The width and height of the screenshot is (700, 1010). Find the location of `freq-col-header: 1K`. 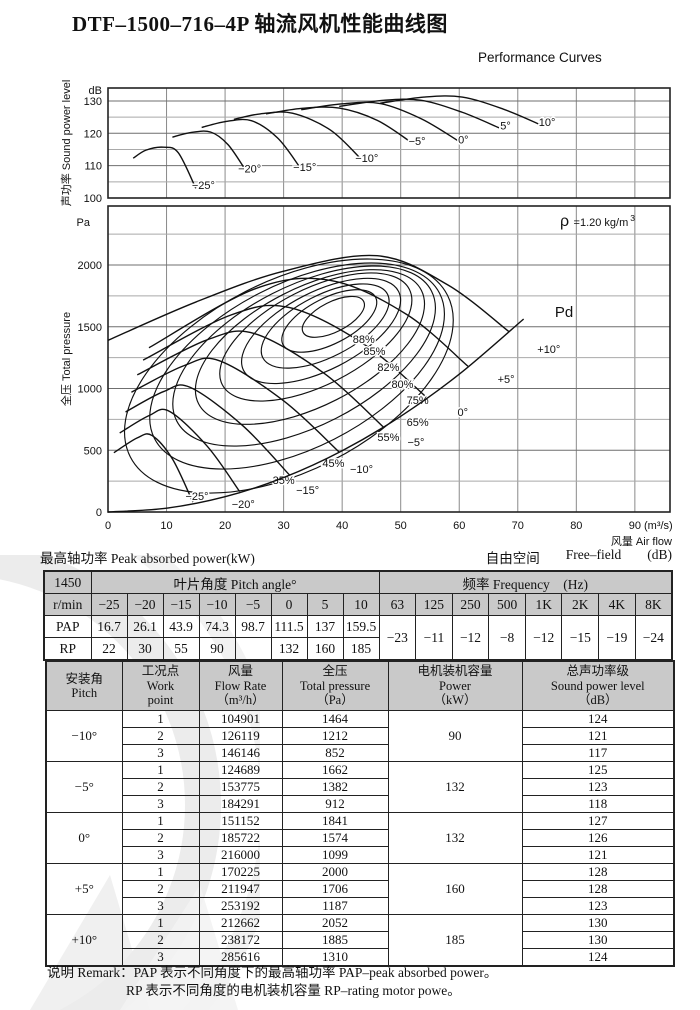

freq-col-header: 1K is located at coordinates (543, 604).